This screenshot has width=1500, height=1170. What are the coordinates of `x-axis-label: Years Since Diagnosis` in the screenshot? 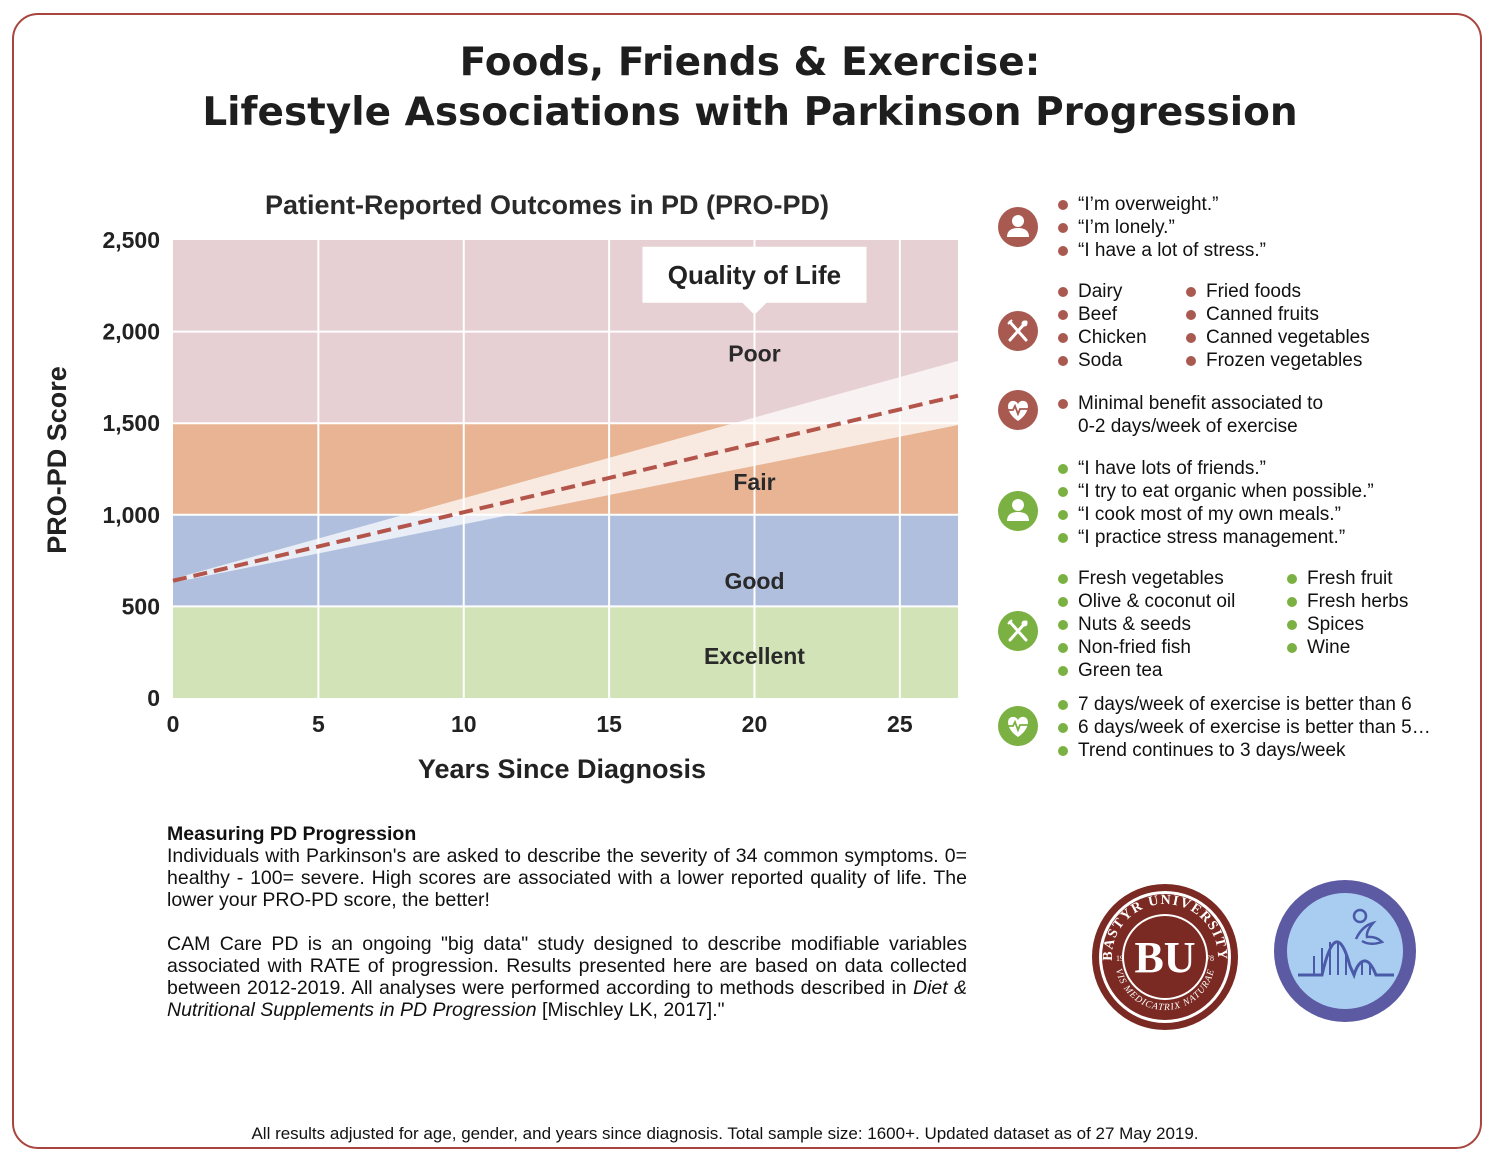 It's located at (562, 769).